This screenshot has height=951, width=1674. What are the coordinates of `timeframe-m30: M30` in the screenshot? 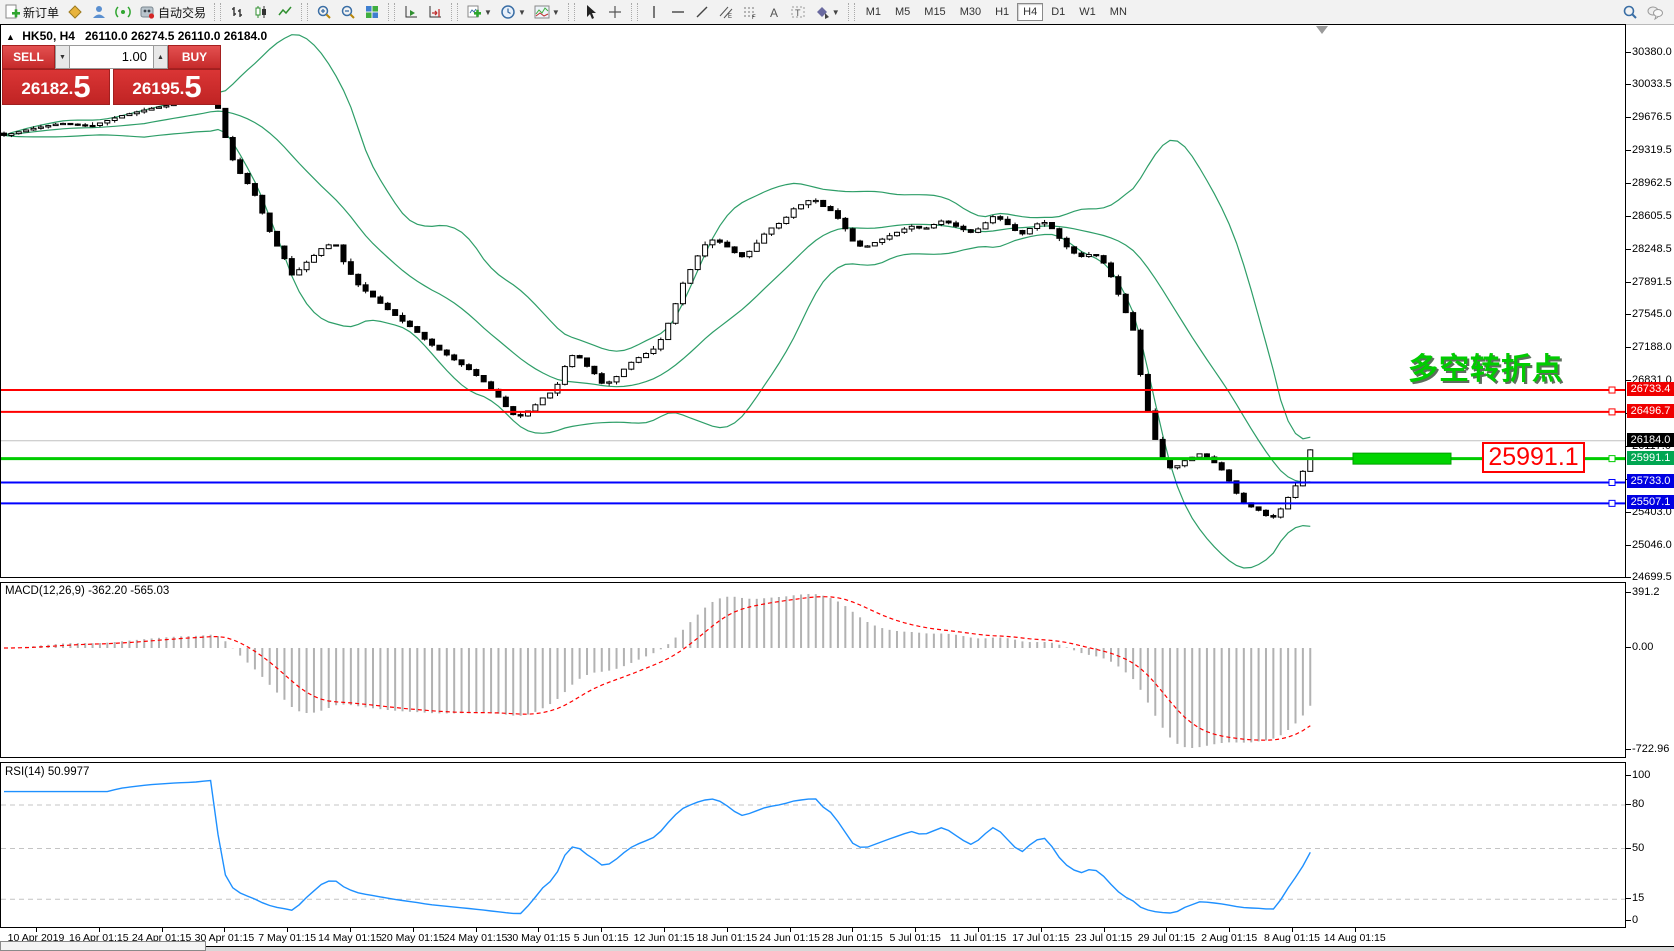 It's located at (970, 12).